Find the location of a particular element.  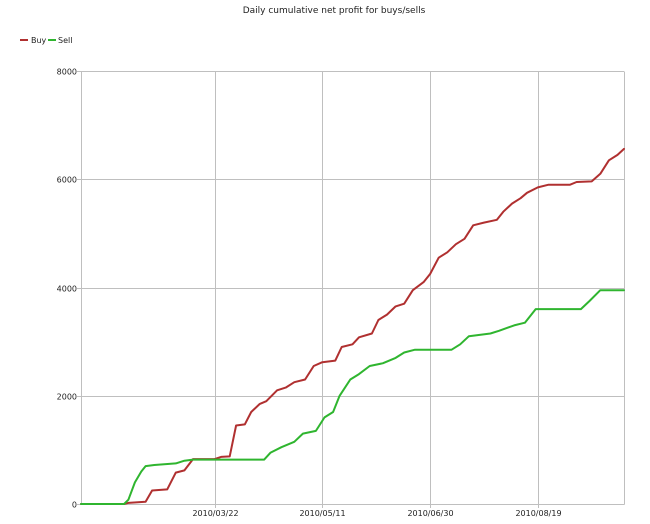

x-tick-label-2010/08/19: 2010/08/19 is located at coordinates (538, 513).